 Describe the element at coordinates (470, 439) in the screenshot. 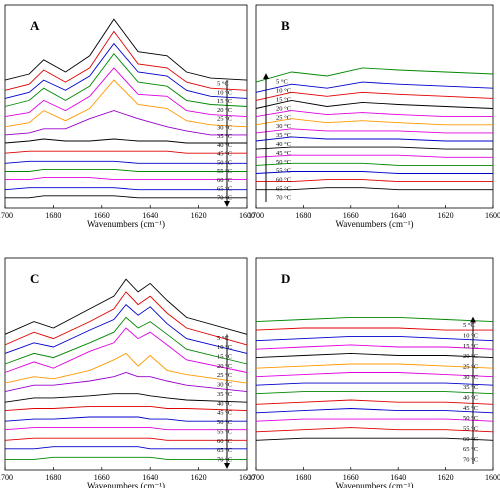

I see `legend-label: 60 °C` at that location.